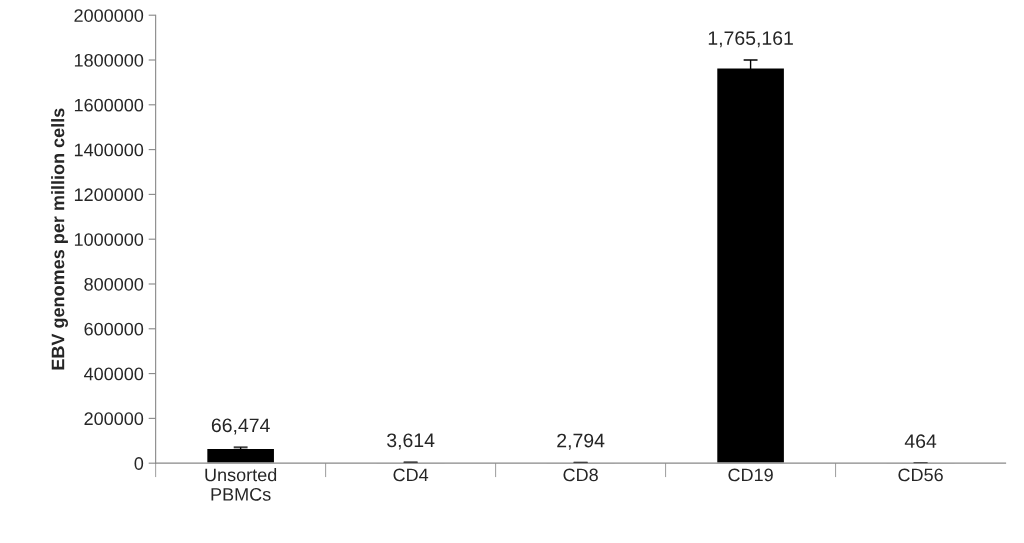 Image resolution: width=1024 pixels, height=543 pixels. Describe the element at coordinates (109, 15) in the screenshot. I see `y-tick-label: 2000000` at that location.